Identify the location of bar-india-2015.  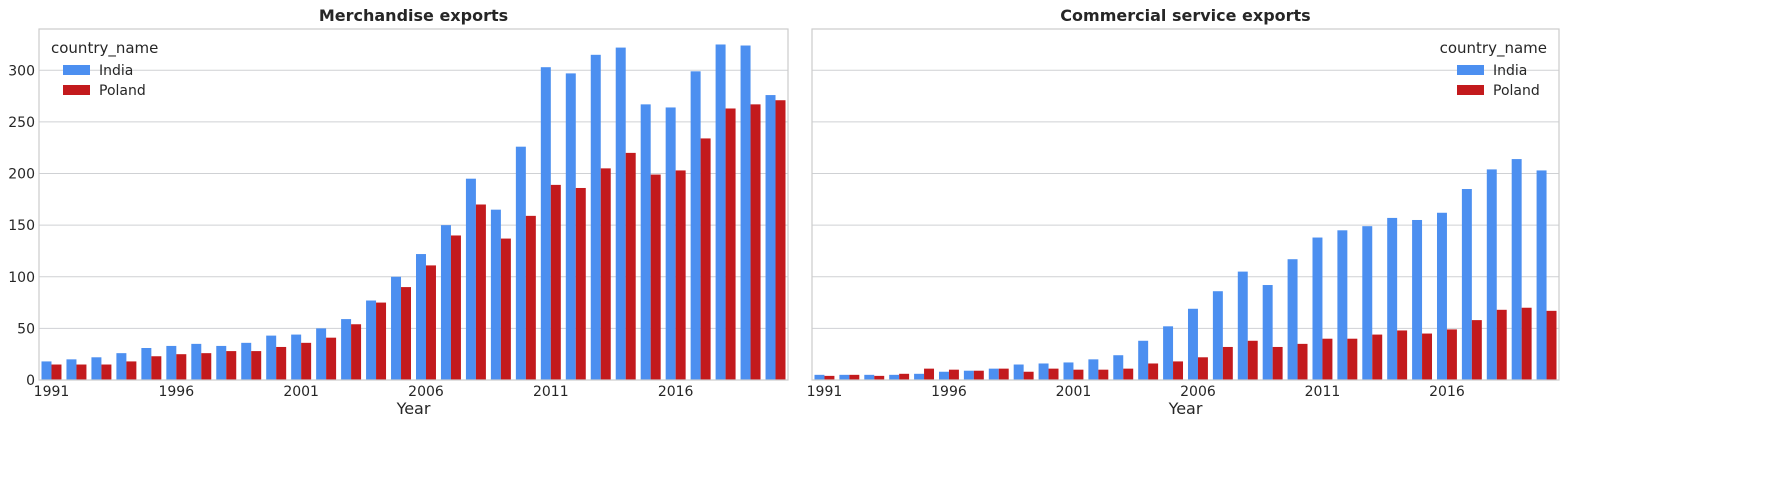
(645, 242).